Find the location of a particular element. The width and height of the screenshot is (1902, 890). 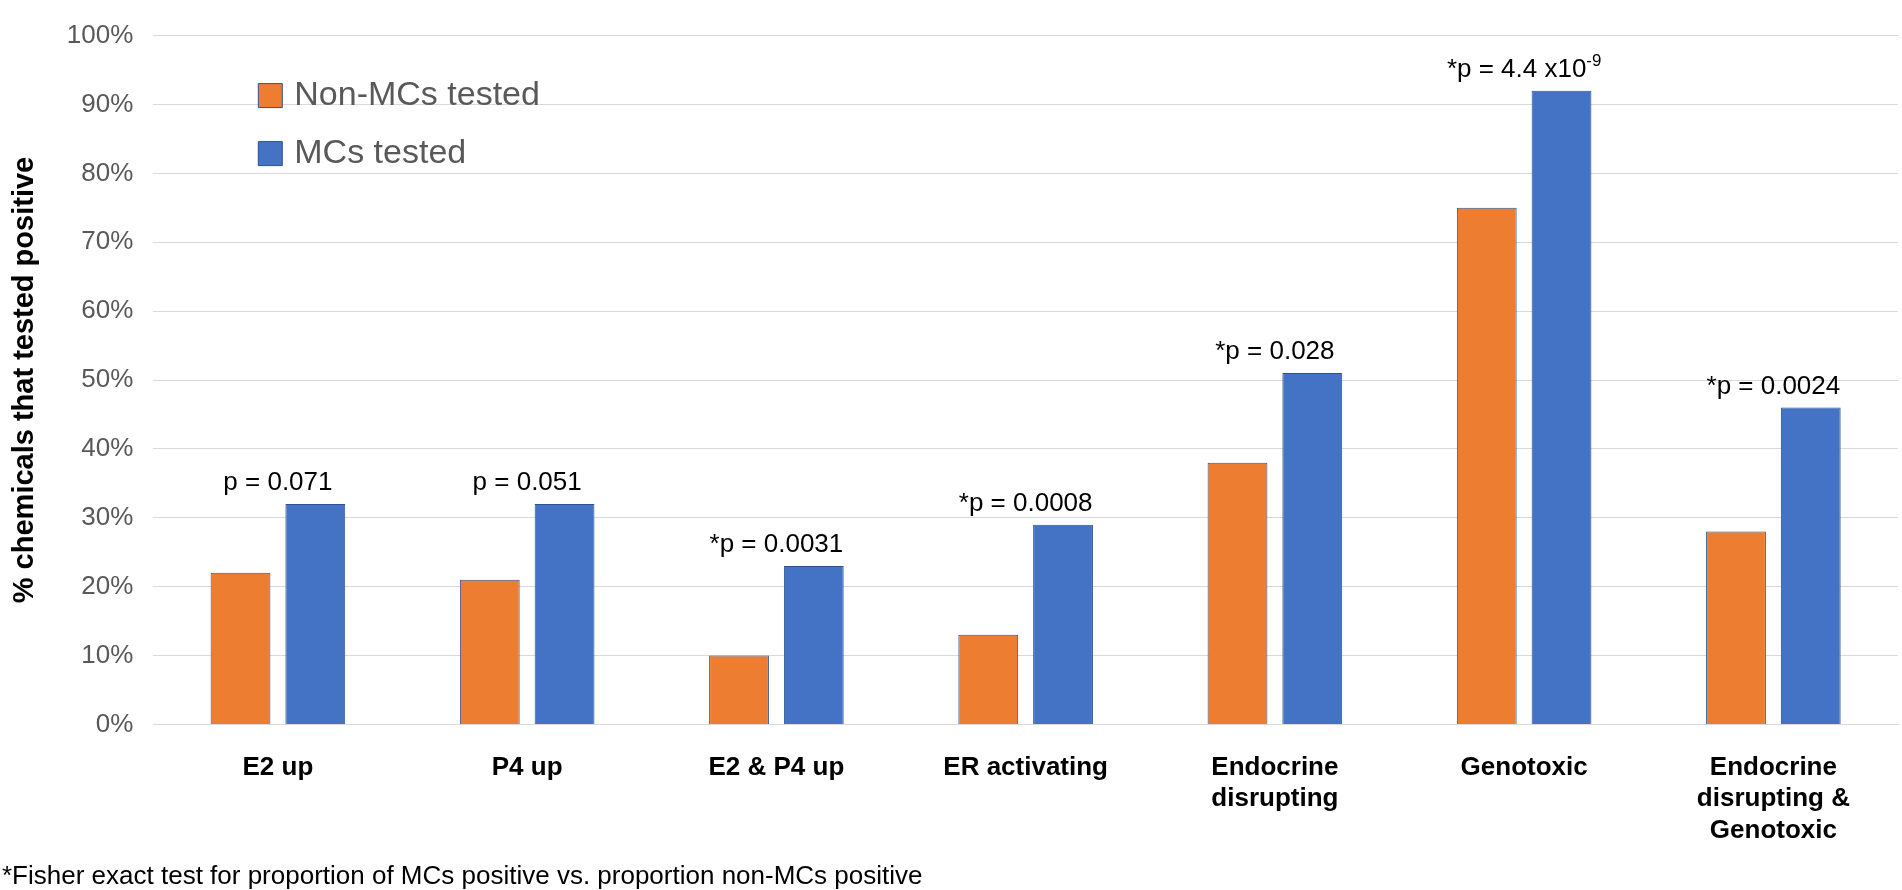

y-tick-label: 30% is located at coordinates (107, 515).